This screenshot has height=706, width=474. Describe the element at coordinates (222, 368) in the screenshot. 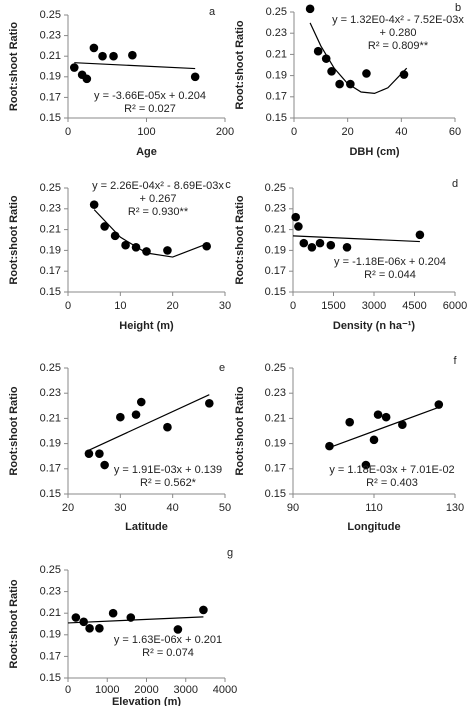

I see `panel-label: e` at that location.